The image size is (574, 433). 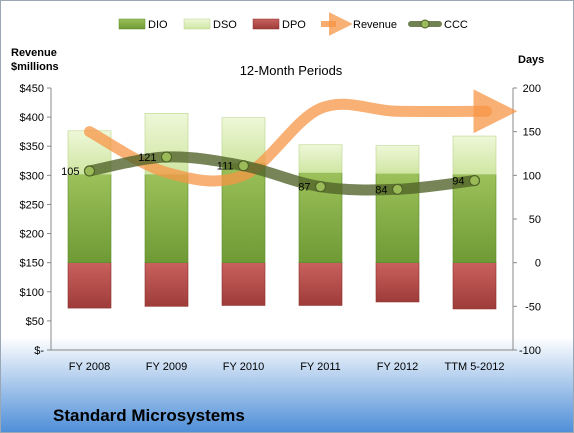 What do you see at coordinates (39, 351) in the screenshot?
I see `left-tick-label: $-` at bounding box center [39, 351].